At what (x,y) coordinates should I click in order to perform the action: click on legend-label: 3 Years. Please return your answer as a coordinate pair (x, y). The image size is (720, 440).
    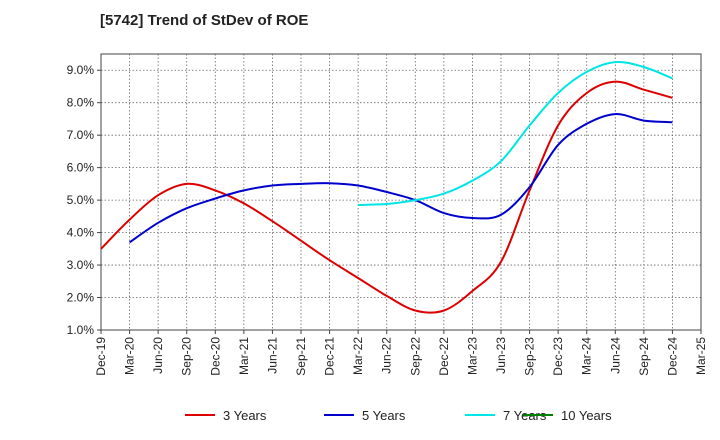
    Looking at the image, I should click on (245, 415).